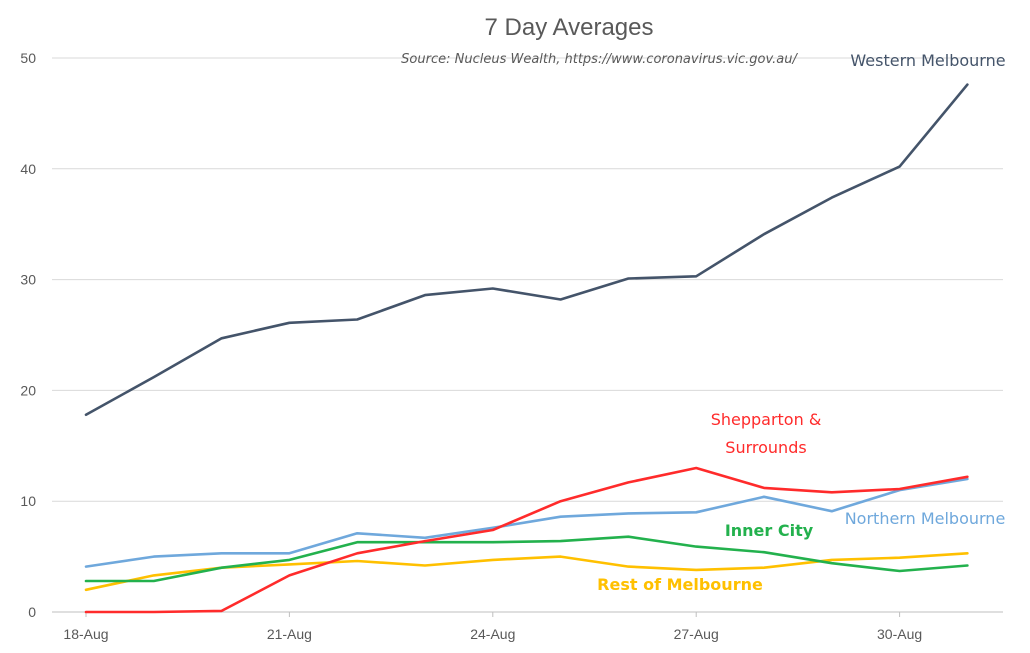 The width and height of the screenshot is (1030, 653). Describe the element at coordinates (28, 390) in the screenshot. I see `y-tick-label: 20` at that location.